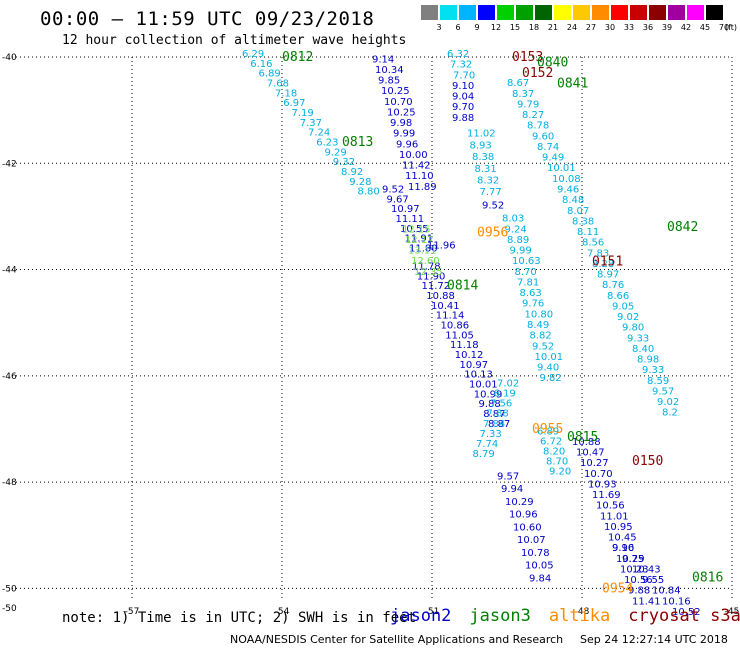  What do you see at coordinates (357, 142) in the screenshot?
I see `pass-time-label: 0813` at bounding box center [357, 142].